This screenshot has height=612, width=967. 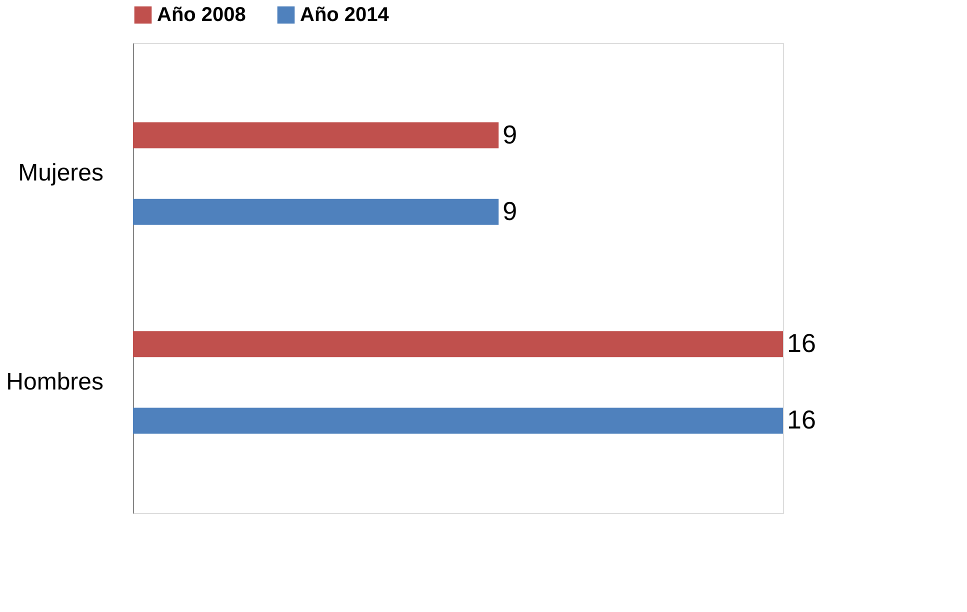 What do you see at coordinates (61, 173) in the screenshot?
I see `y-tick-label: Mujeres` at bounding box center [61, 173].